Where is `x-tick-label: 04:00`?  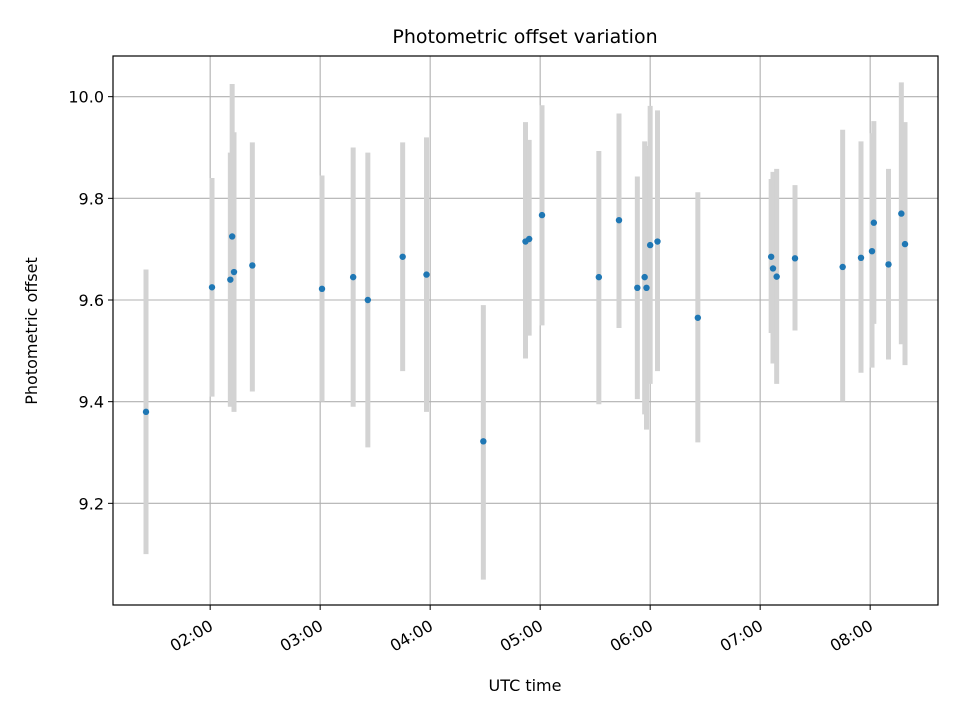 x-tick-label: 04:00 is located at coordinates (411, 636).